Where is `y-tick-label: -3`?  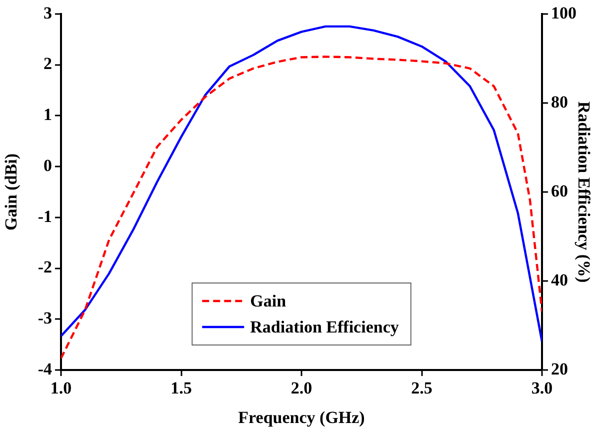 y-tick-label: -3 is located at coordinates (45, 318).